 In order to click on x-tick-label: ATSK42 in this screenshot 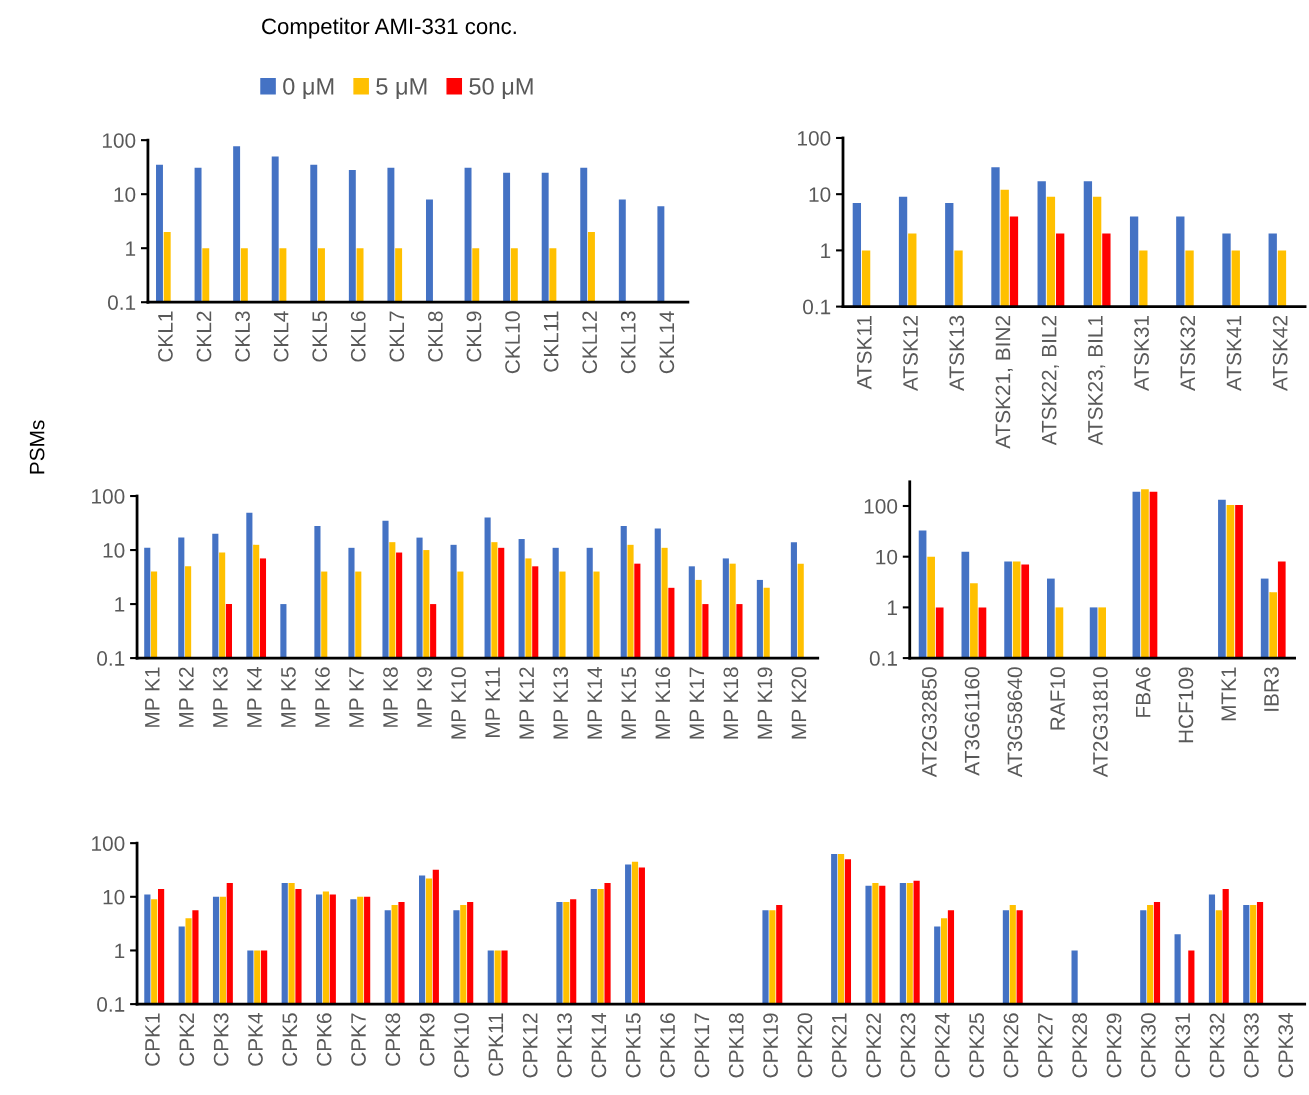, I will do `click(1280, 353)`.